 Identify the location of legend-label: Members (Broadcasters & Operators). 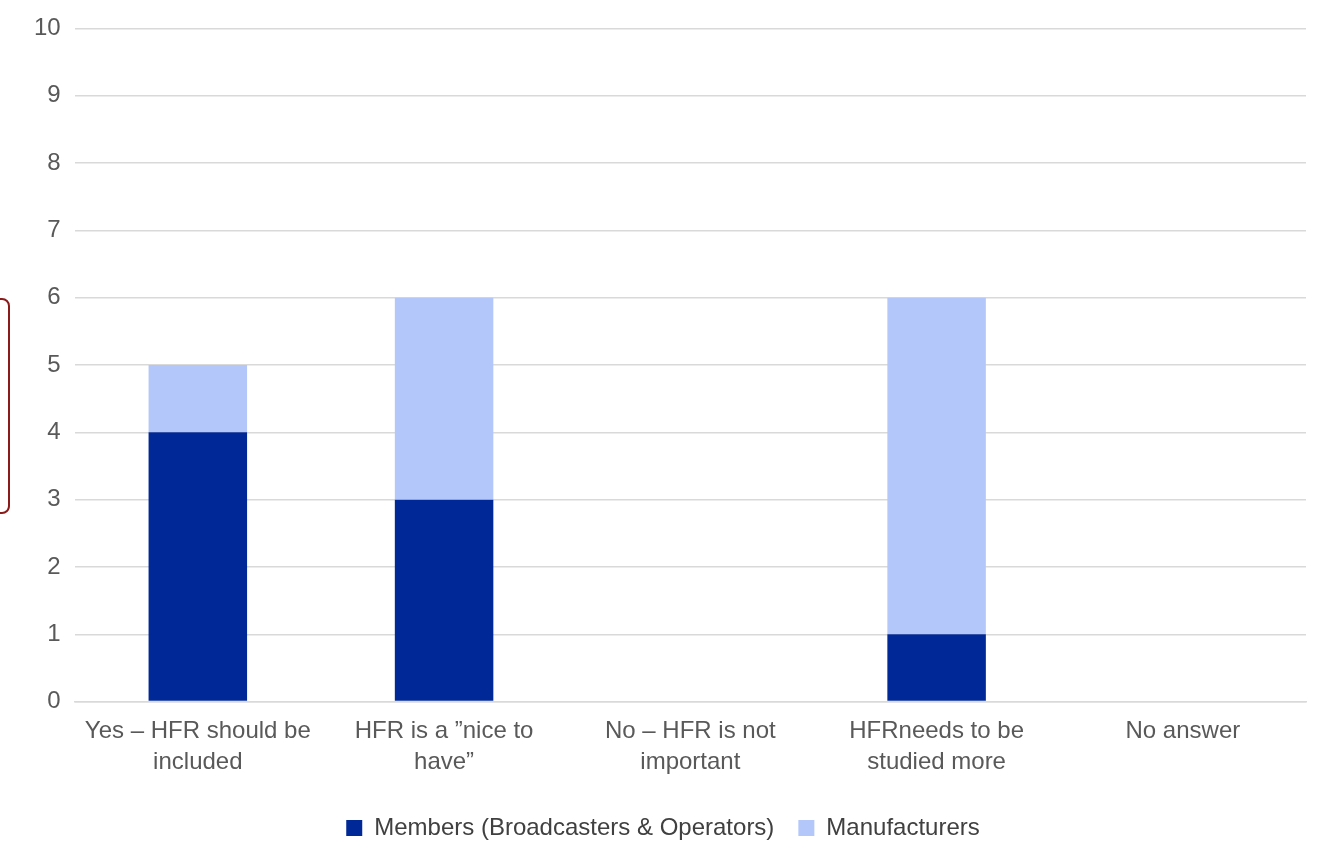
(574, 826).